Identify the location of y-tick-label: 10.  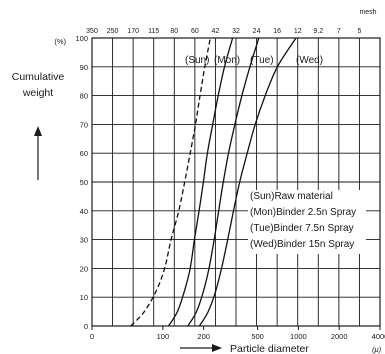
(84, 297).